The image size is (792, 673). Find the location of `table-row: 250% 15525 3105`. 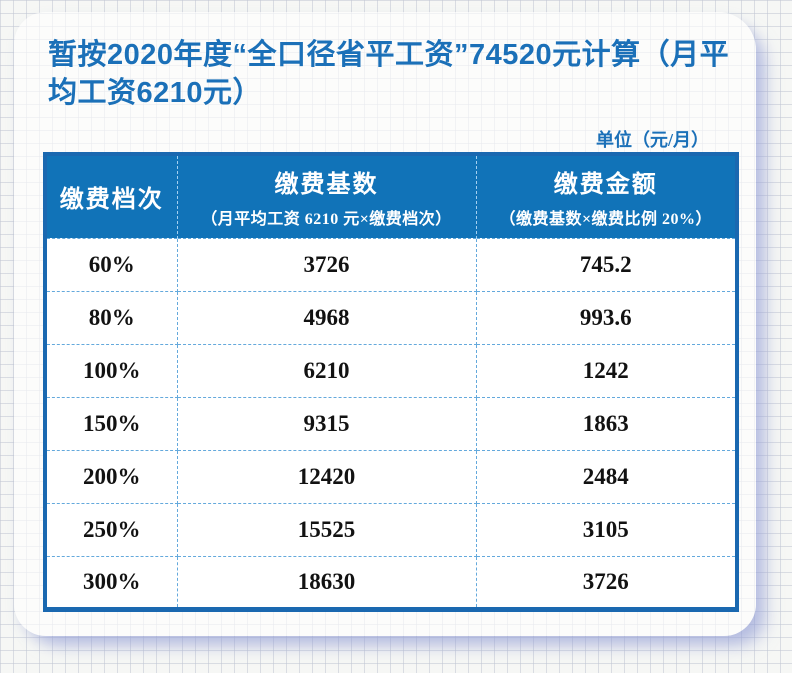

table-row: 250% 15525 3105 is located at coordinates (391, 529).